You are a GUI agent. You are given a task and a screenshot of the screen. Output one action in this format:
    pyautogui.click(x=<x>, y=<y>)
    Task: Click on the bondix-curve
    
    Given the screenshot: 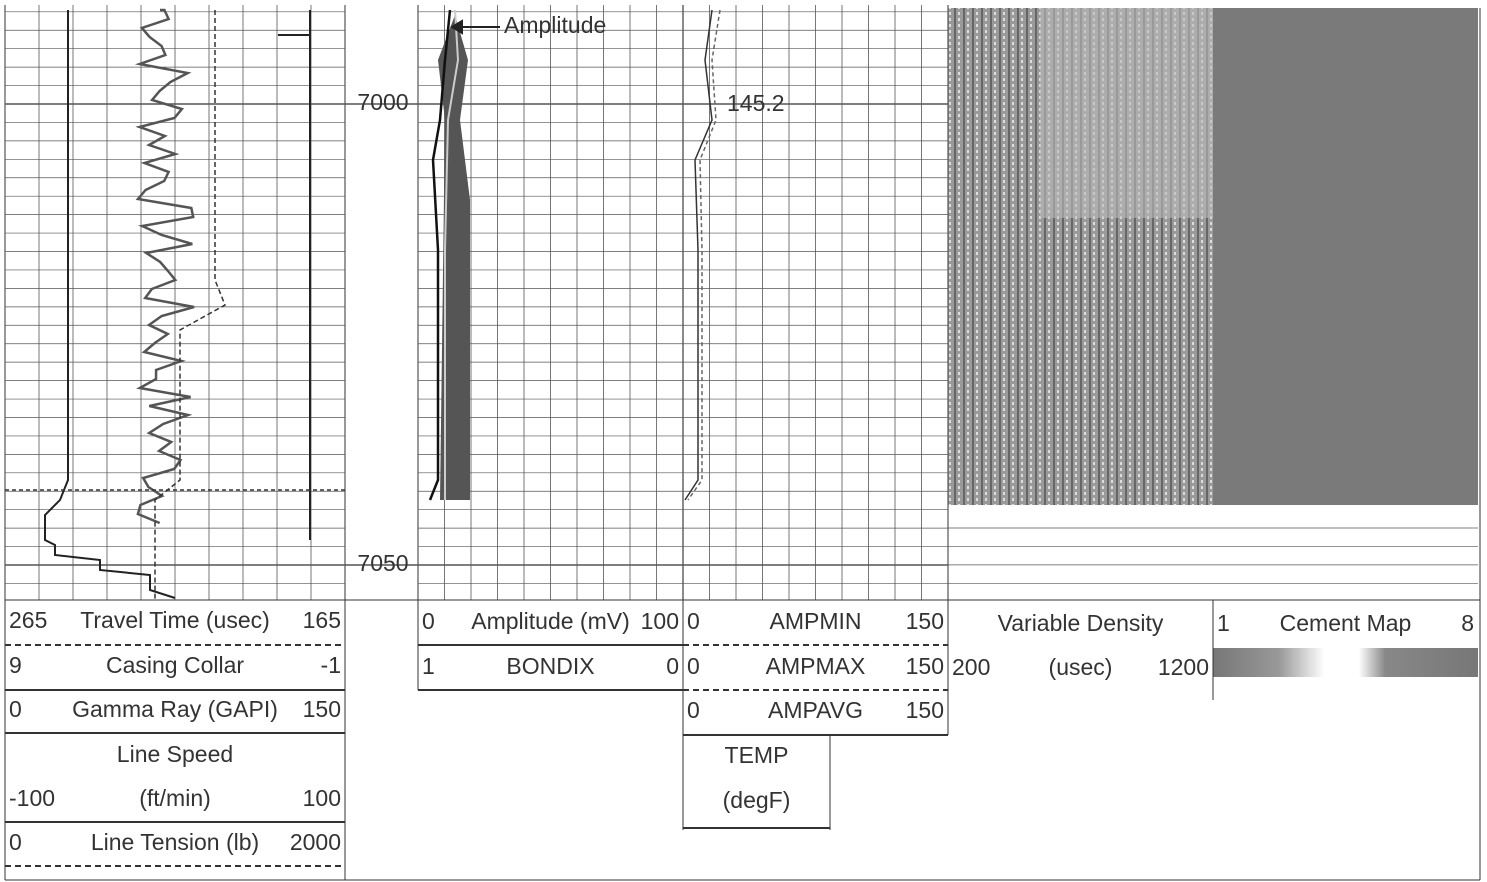 What is the action you would take?
    pyautogui.click(x=452, y=254)
    